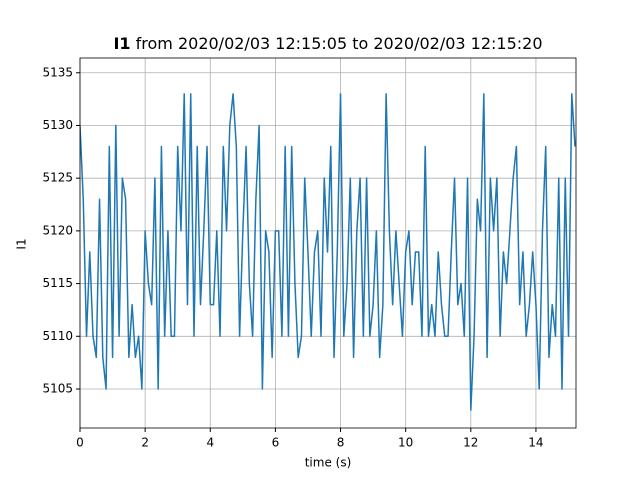 The width and height of the screenshot is (640, 484). What do you see at coordinates (341, 443) in the screenshot?
I see `x-tick-label: 8` at bounding box center [341, 443].